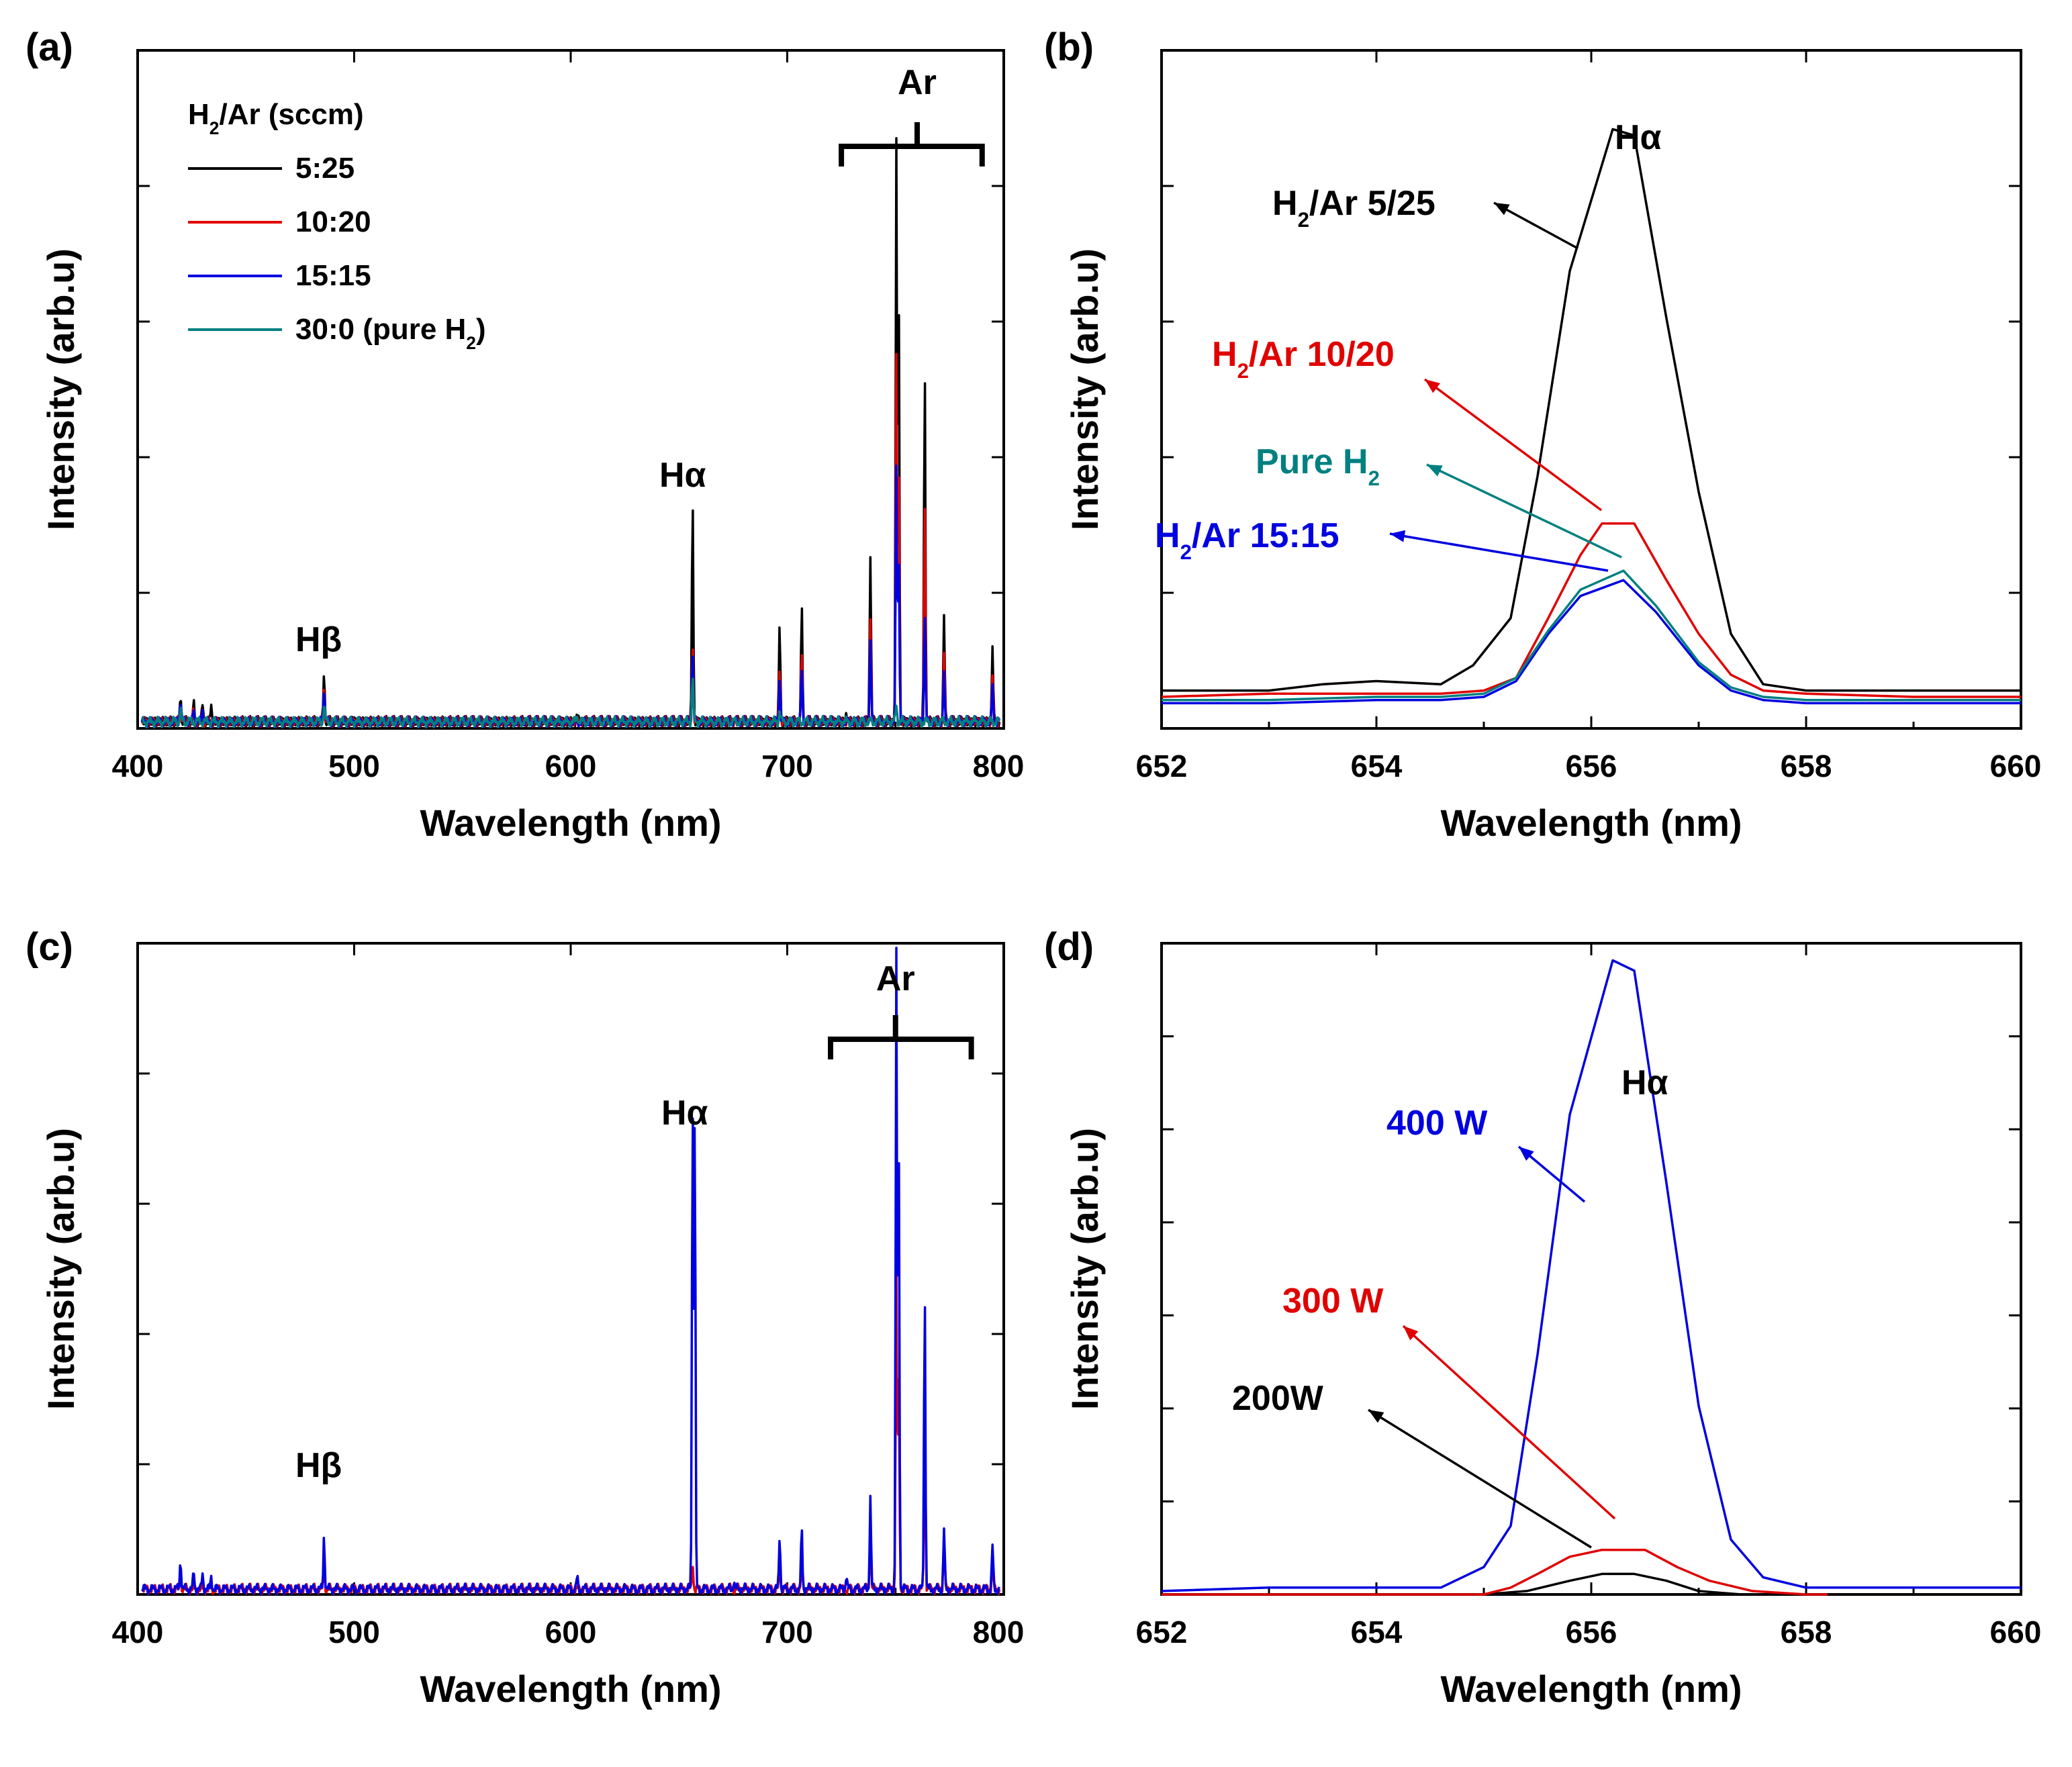  I want to click on series-line-400-w, so click(1591, 1275).